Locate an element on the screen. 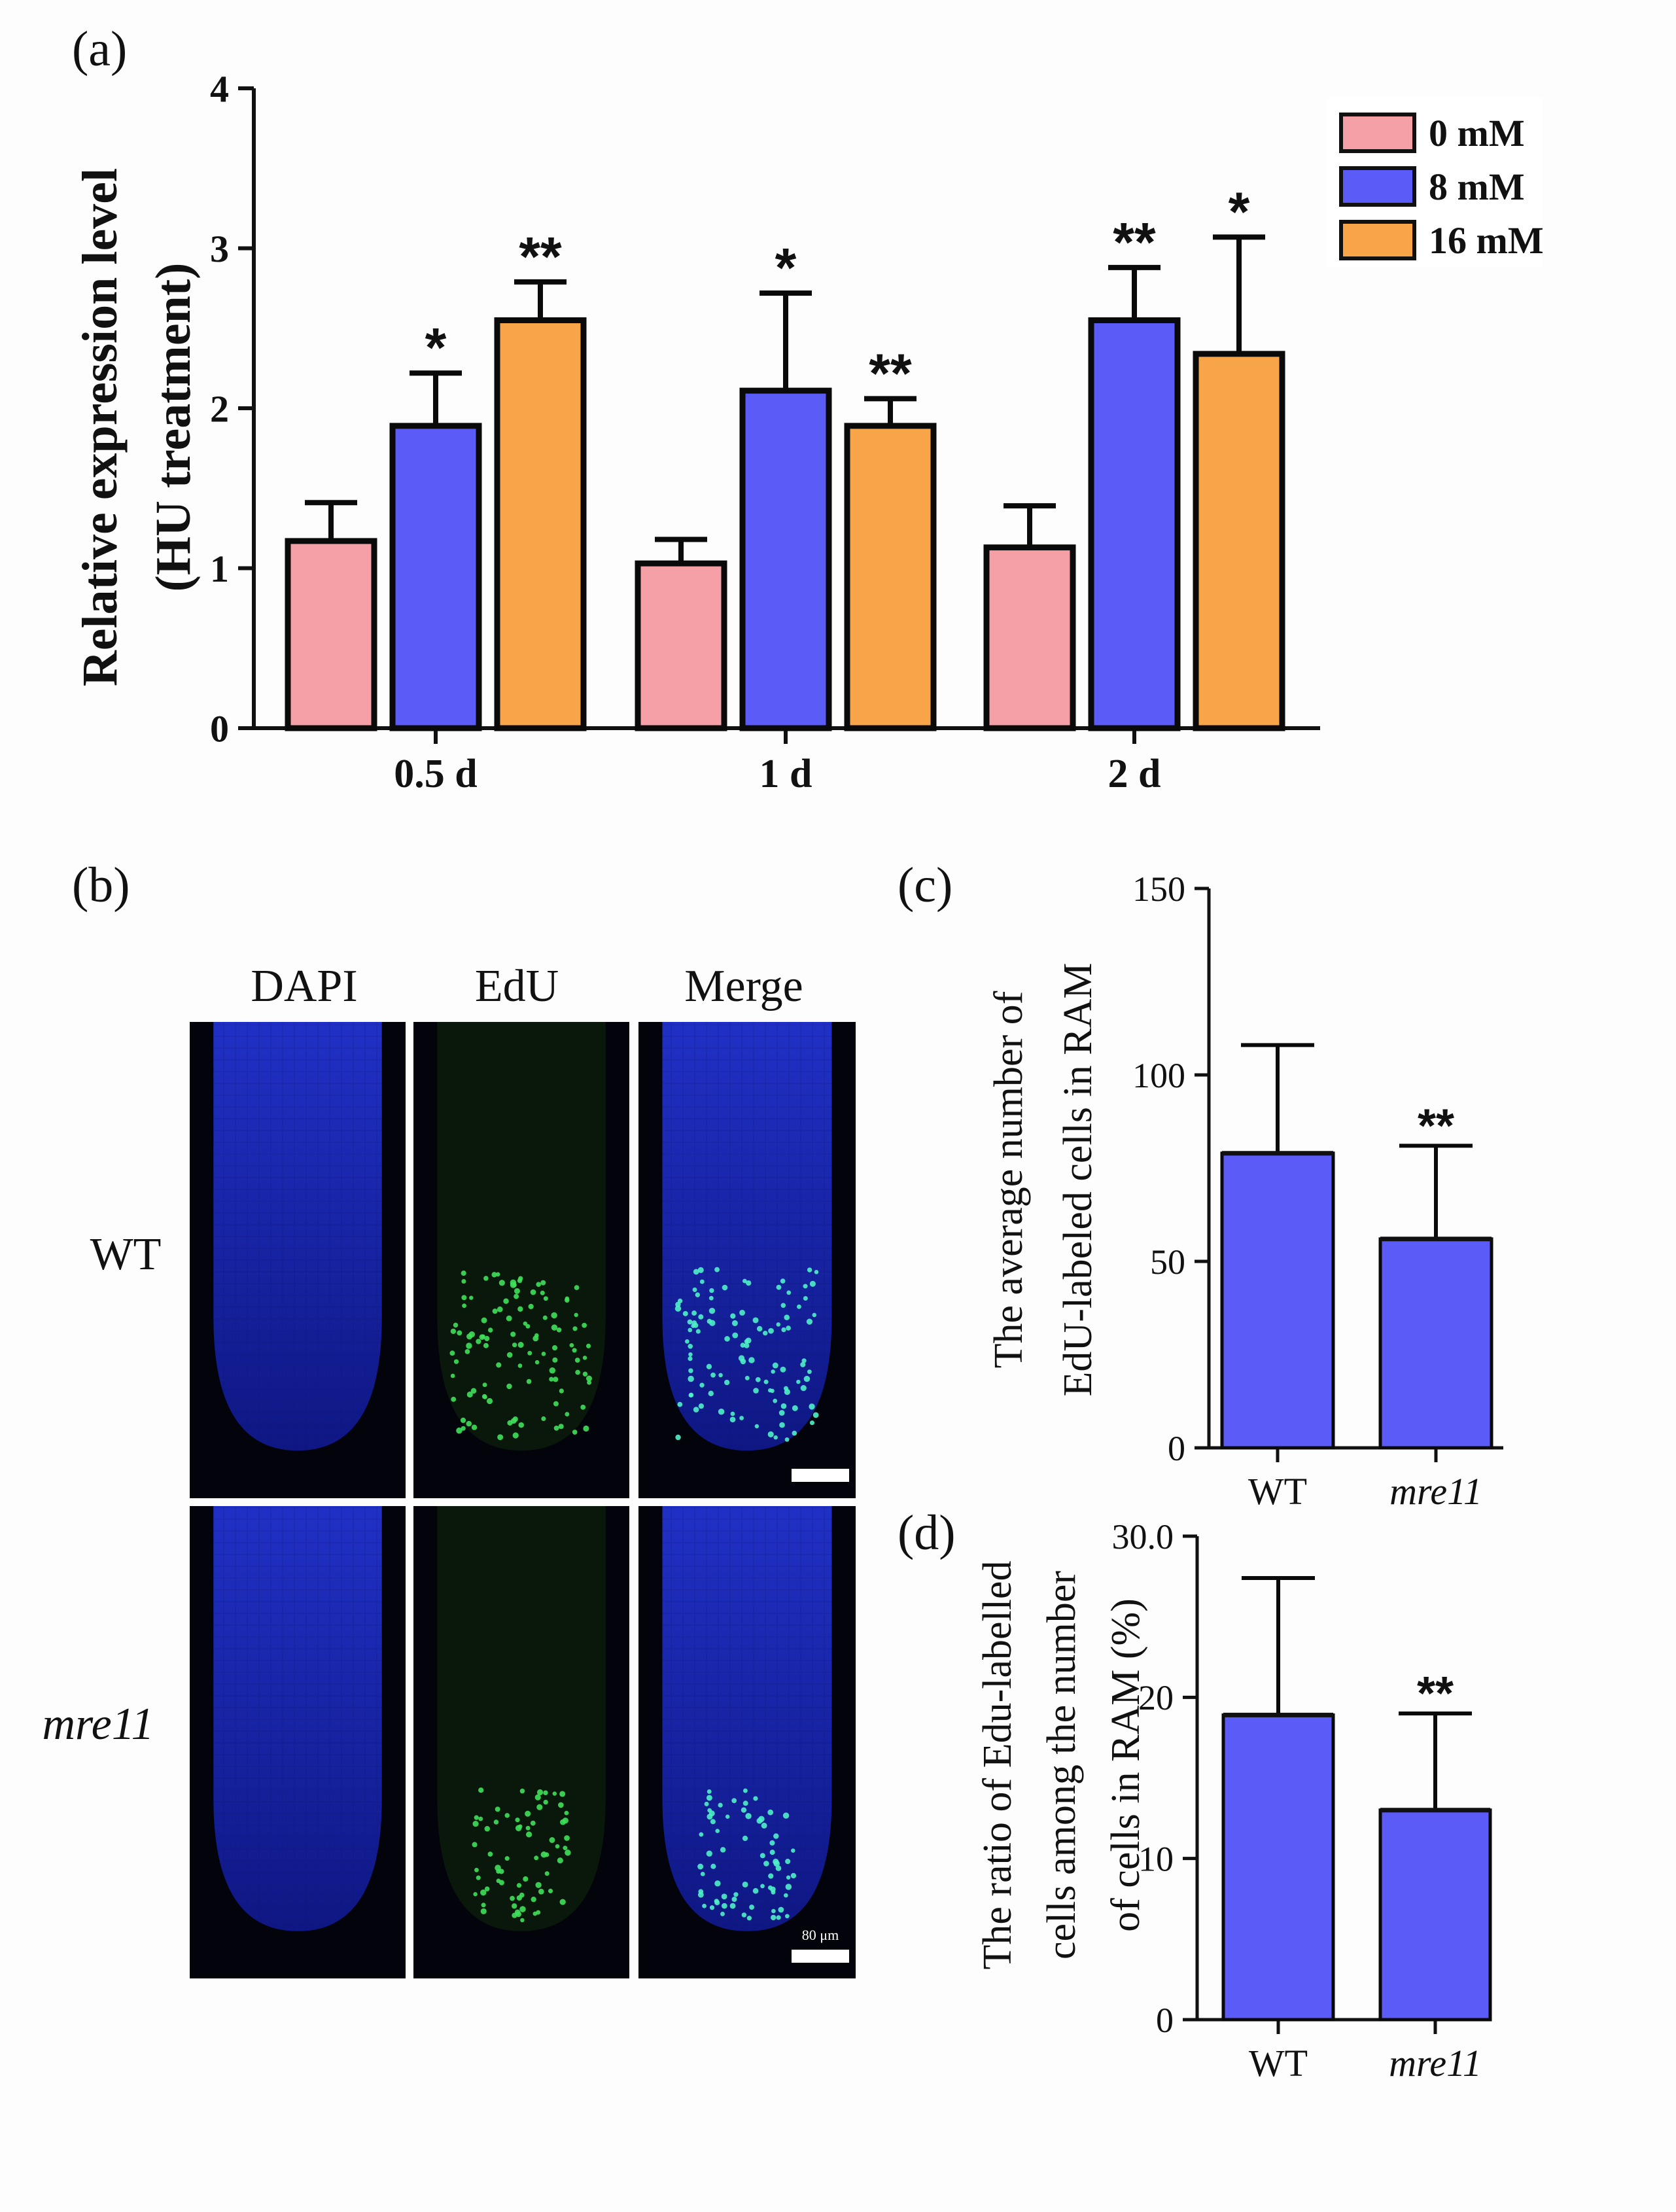 The height and width of the screenshot is (2212, 1676). root-cell-texture is located at coordinates (297, 1236).